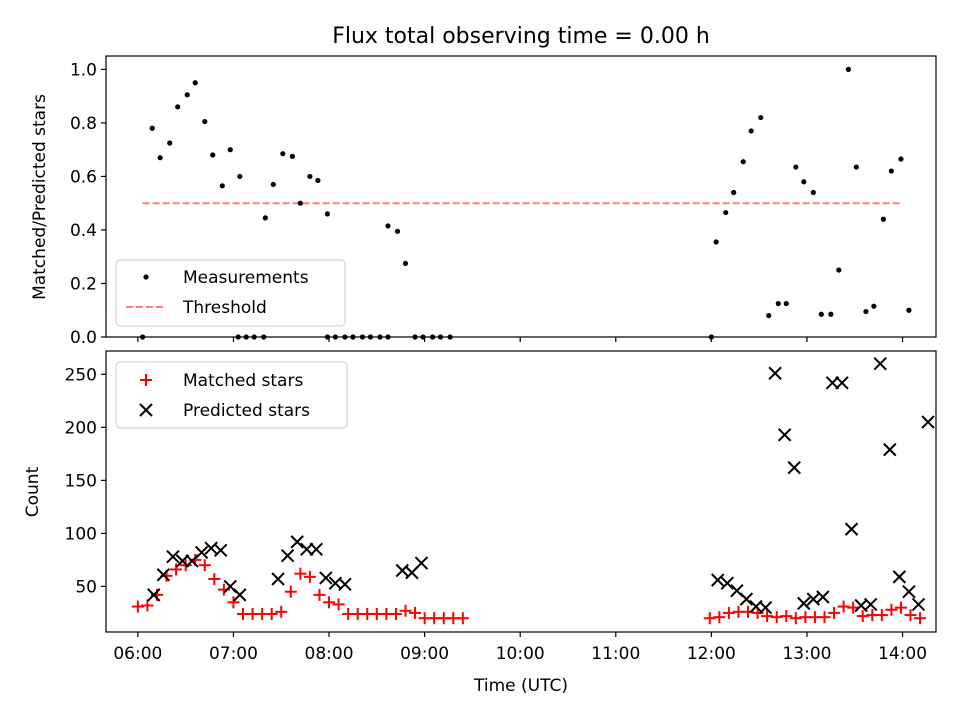 This screenshot has height=720, width=960. What do you see at coordinates (224, 308) in the screenshot?
I see `legend-threshold-label: Threshold` at bounding box center [224, 308].